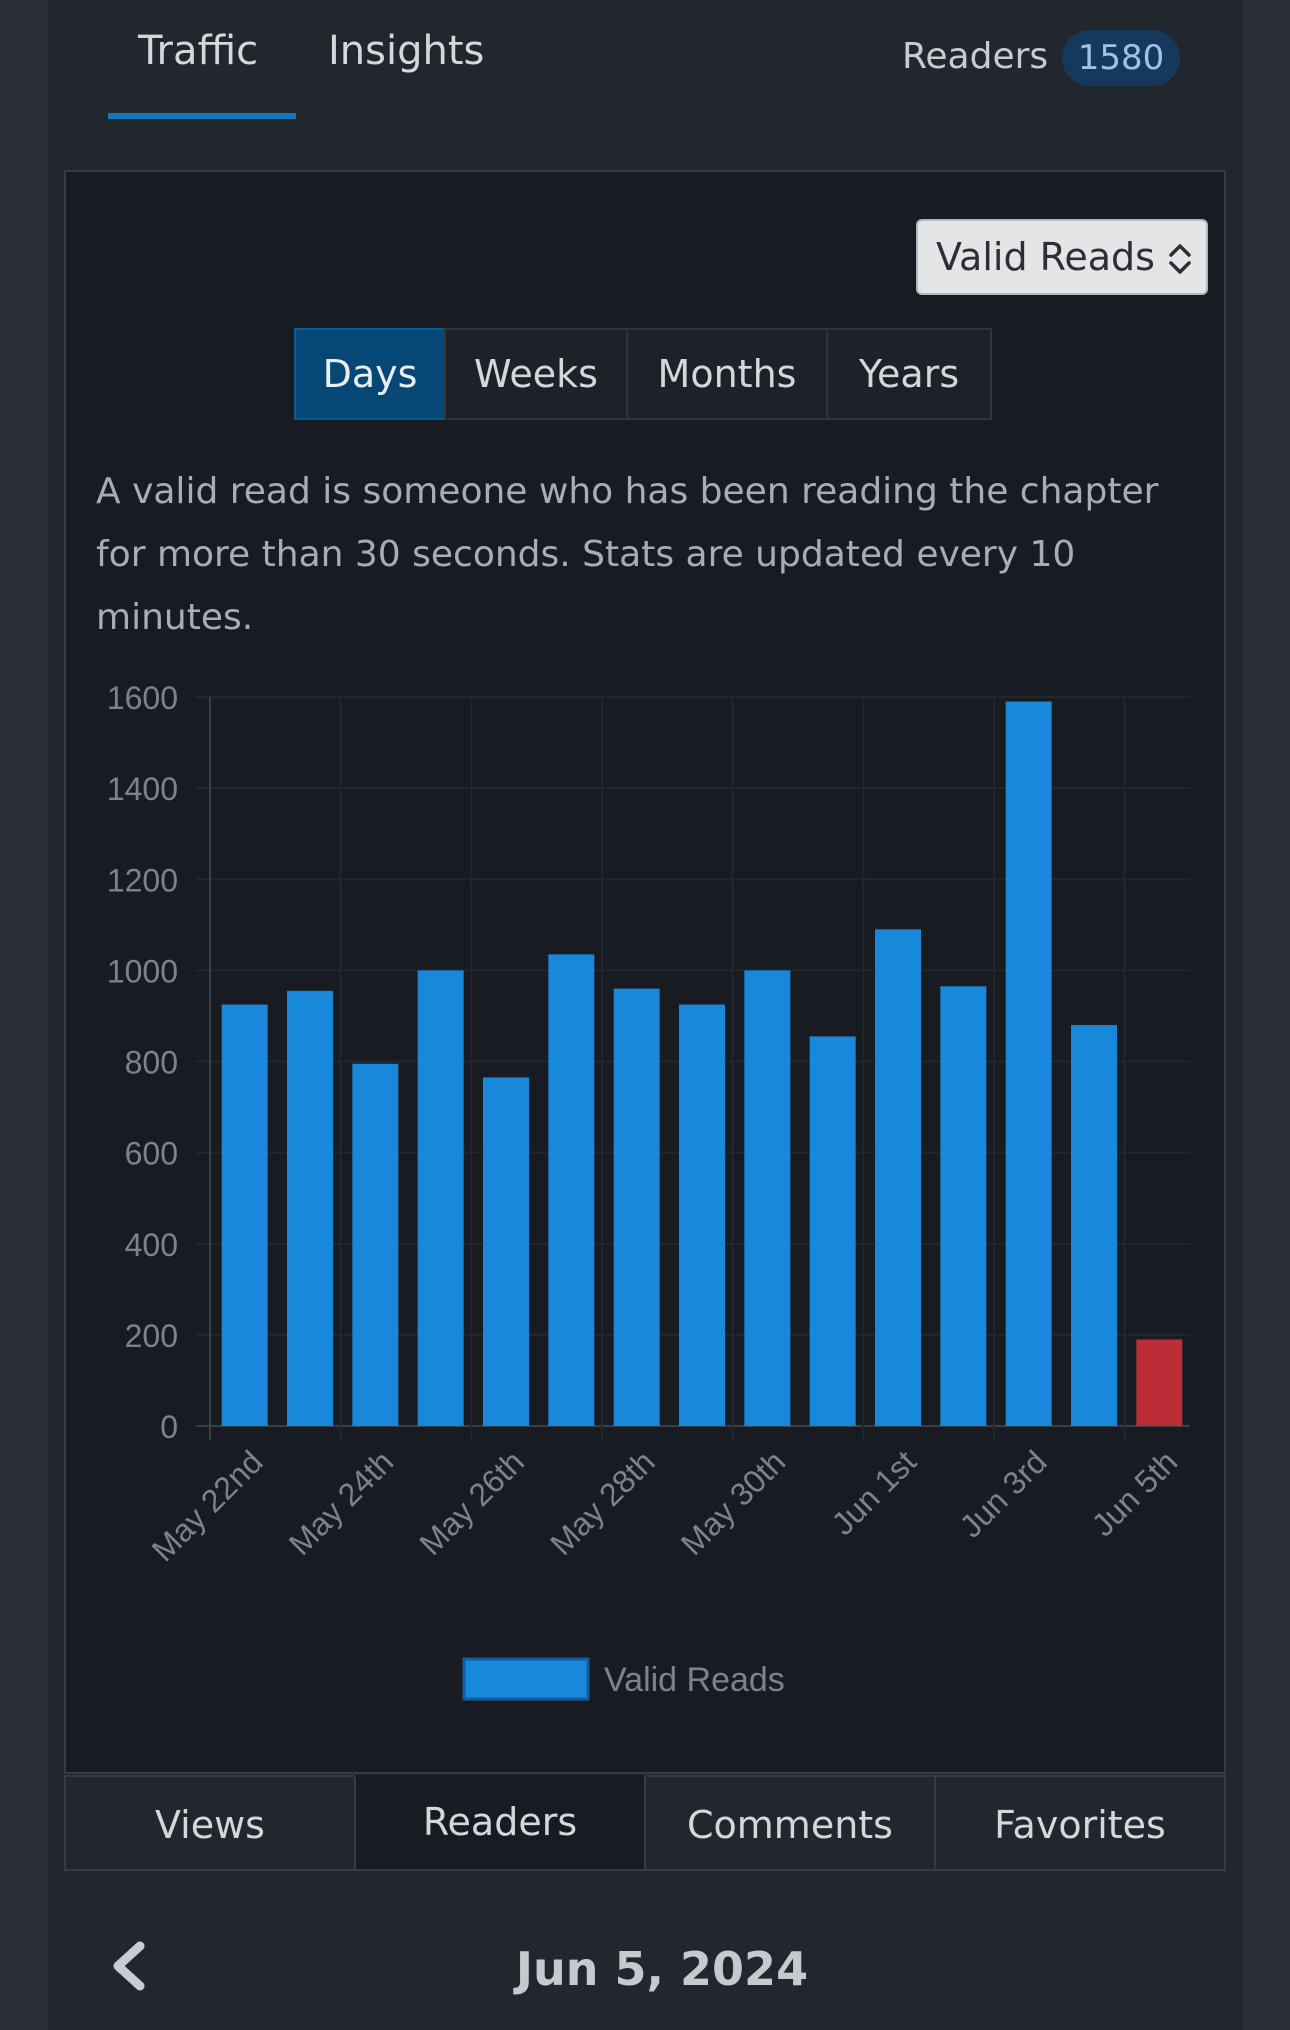 This screenshot has width=1290, height=2030. Describe the element at coordinates (142, 698) in the screenshot. I see `y-tick-label: 1600` at that location.